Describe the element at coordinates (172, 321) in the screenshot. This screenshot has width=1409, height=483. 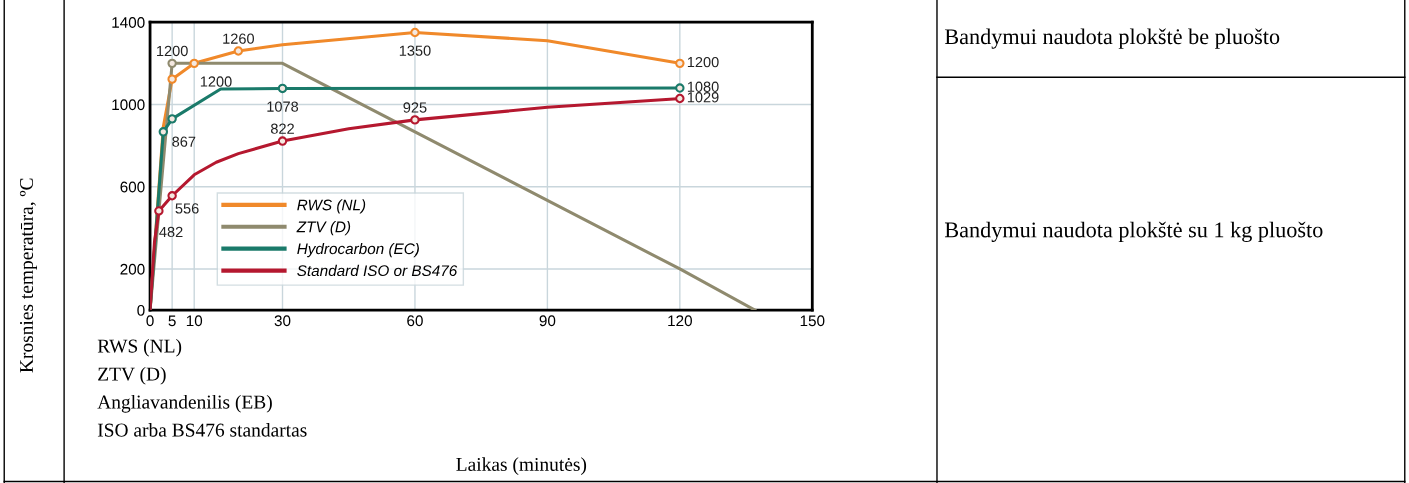
I see `x-tick-label: 5` at that location.